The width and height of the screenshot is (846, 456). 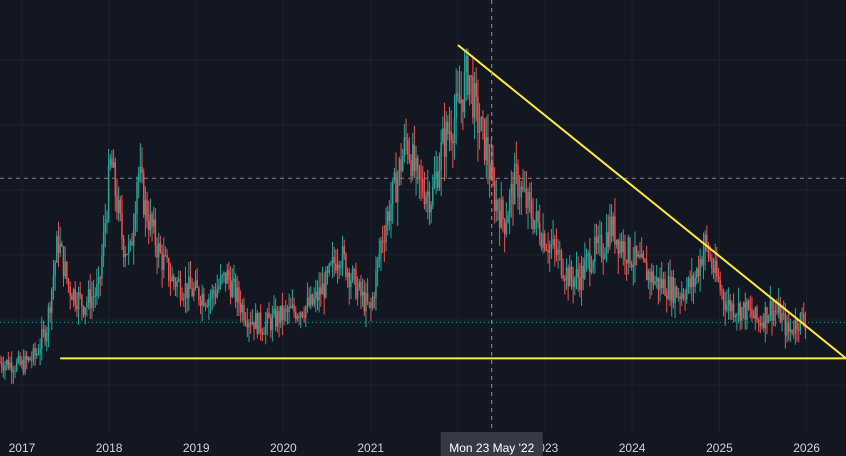 I want to click on x-axis-tick-label: 2020, so click(x=283, y=448).